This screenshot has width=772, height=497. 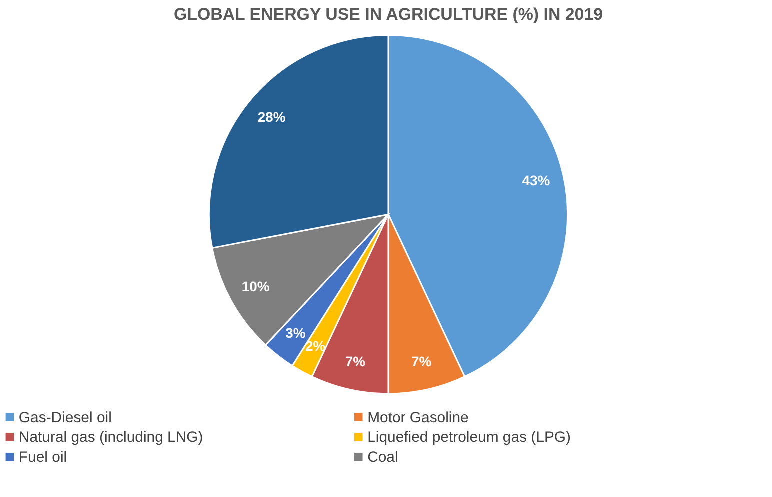 What do you see at coordinates (65, 417) in the screenshot?
I see `legend-label: Gas-Diesel oil` at bounding box center [65, 417].